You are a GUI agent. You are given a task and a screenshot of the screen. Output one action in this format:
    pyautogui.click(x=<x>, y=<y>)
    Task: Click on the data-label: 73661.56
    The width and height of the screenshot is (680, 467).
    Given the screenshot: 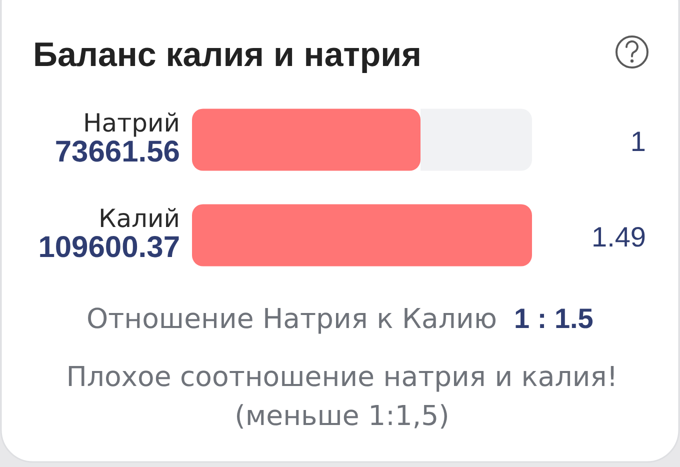 What is the action you would take?
    pyautogui.click(x=117, y=152)
    